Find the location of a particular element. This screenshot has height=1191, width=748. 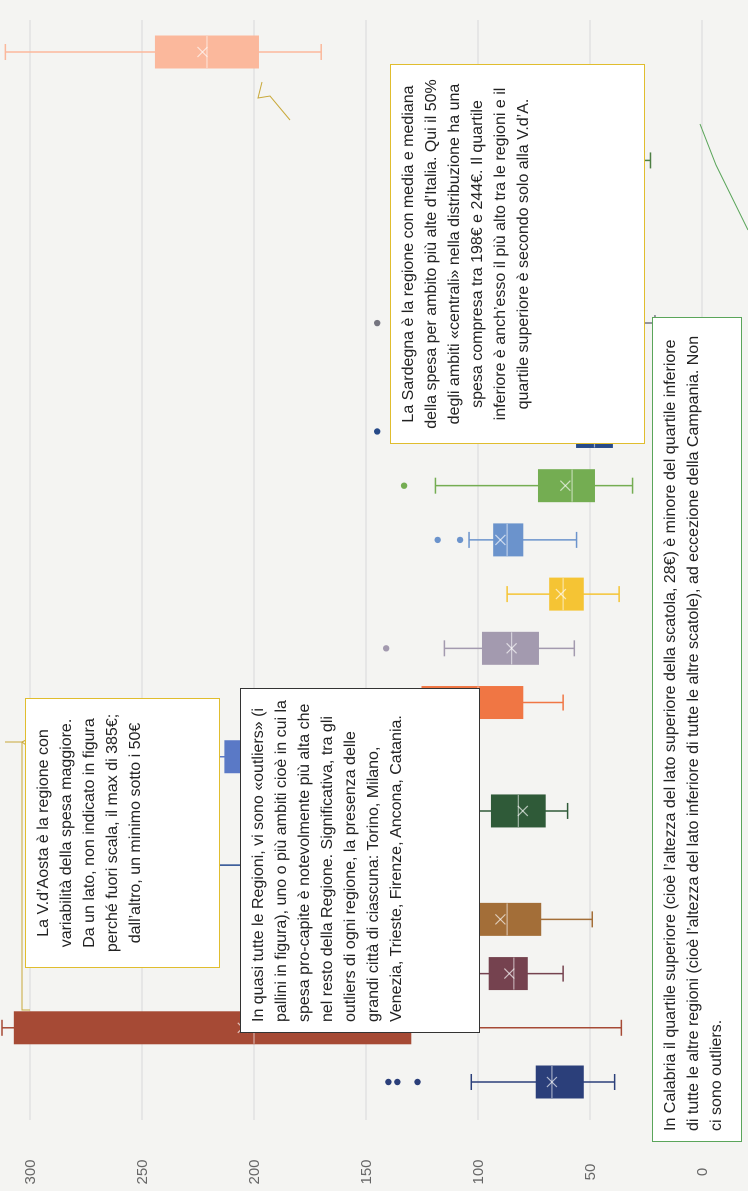

tick-label: 150 is located at coordinates (366, 1171).